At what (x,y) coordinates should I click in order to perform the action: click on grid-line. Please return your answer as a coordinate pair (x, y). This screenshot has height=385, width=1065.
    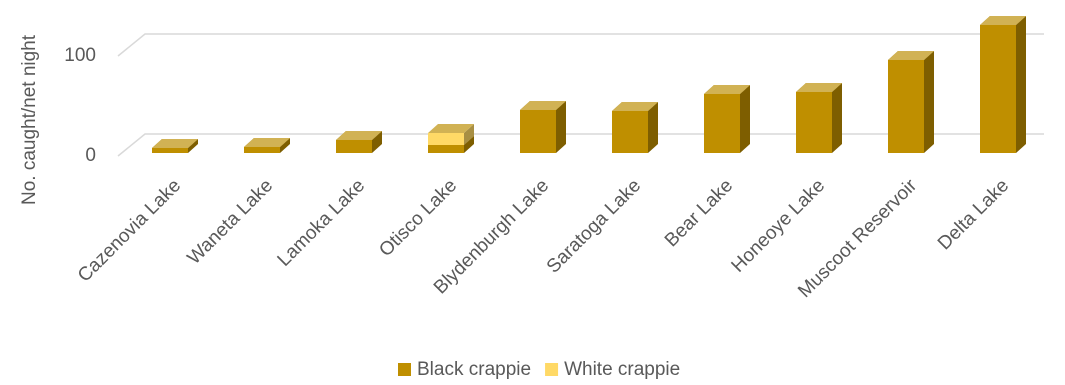
    Looking at the image, I should click on (580, 45).